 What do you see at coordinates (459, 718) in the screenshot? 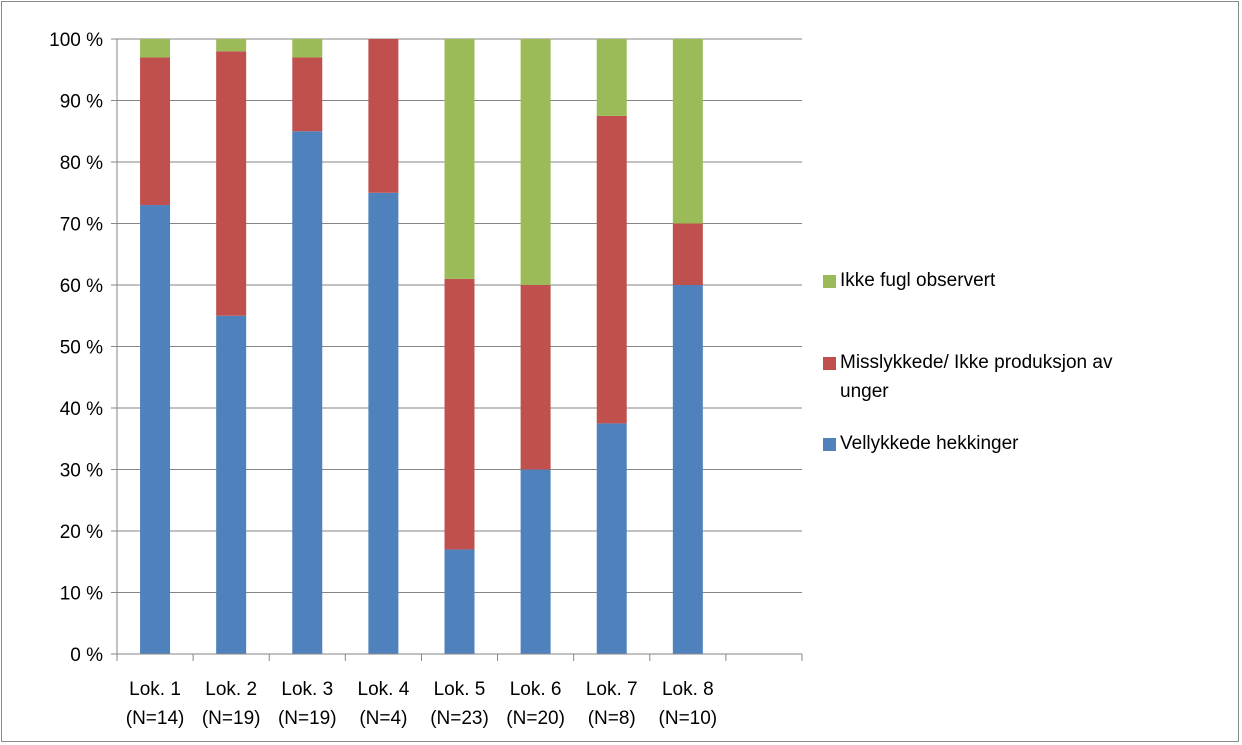
I see `x-tick-label: (N=23)` at bounding box center [459, 718].